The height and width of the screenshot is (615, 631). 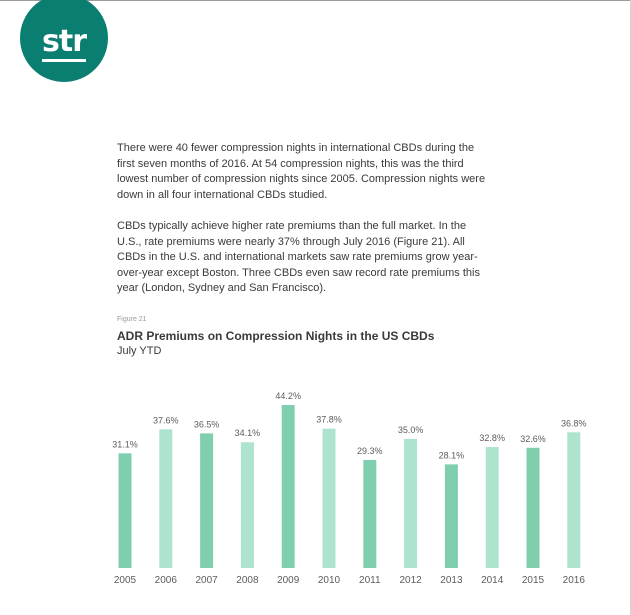 What do you see at coordinates (247, 505) in the screenshot?
I see `bar-2008` at bounding box center [247, 505].